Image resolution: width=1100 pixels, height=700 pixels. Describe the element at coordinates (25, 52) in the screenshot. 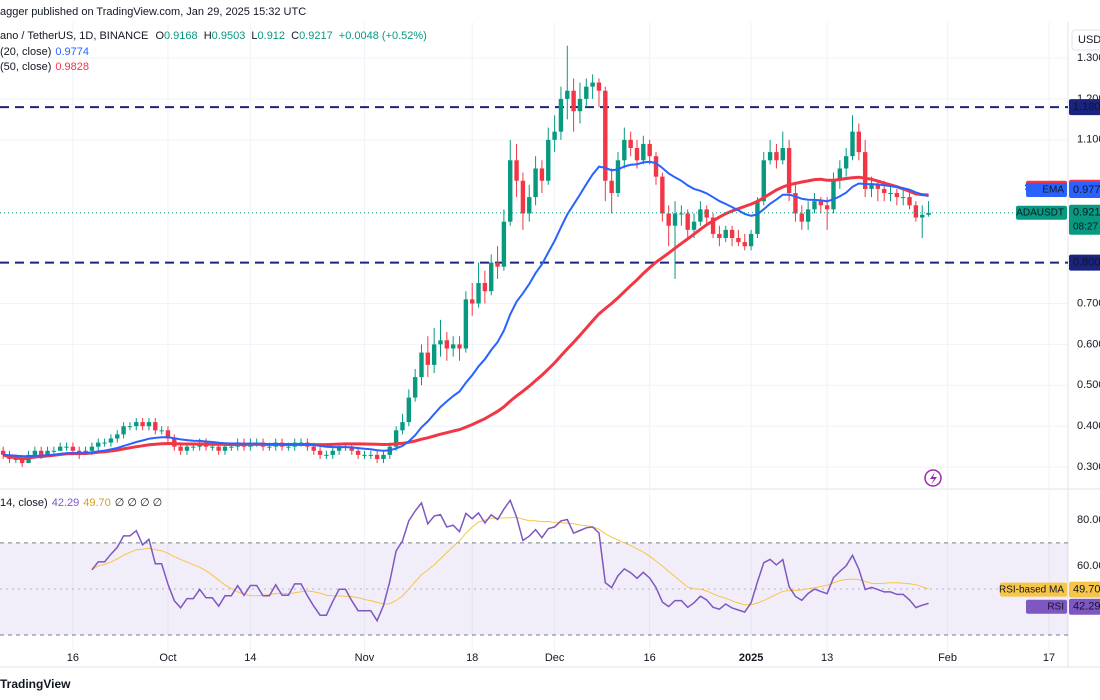

I see `ema-label: (20, close)` at that location.